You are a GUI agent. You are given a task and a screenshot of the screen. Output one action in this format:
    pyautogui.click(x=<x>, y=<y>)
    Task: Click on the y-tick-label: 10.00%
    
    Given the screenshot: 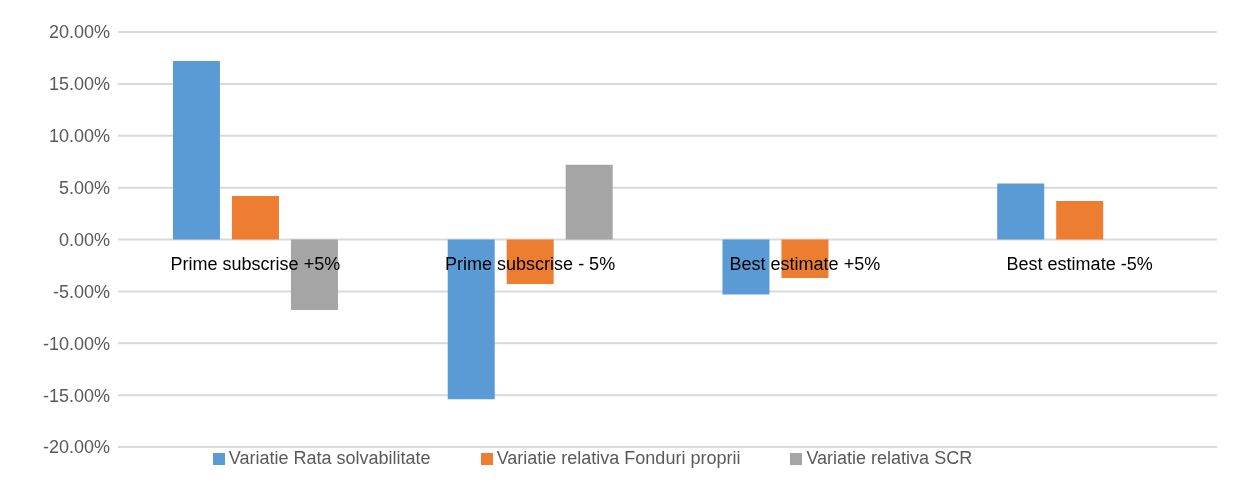 What is the action you would take?
    pyautogui.click(x=79, y=136)
    